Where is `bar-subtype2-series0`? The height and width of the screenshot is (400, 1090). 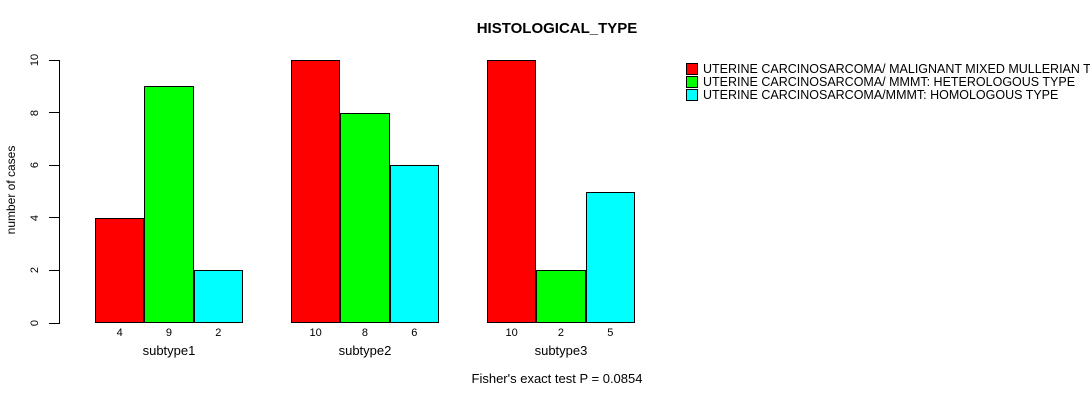
bar-subtype2-series0 is located at coordinates (316, 191).